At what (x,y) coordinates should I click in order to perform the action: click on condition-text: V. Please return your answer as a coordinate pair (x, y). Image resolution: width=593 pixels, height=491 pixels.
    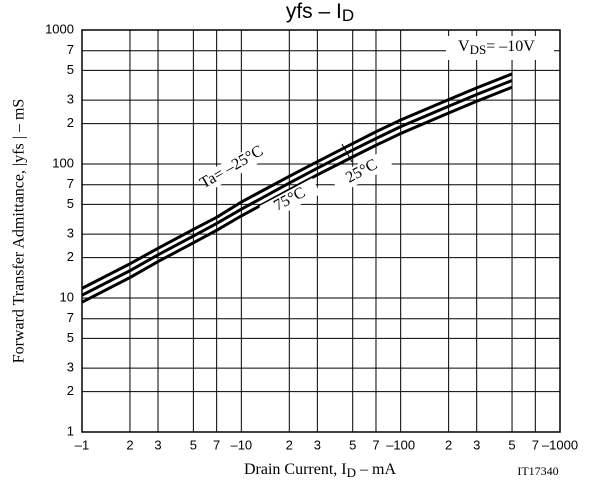
    Looking at the image, I should click on (464, 46).